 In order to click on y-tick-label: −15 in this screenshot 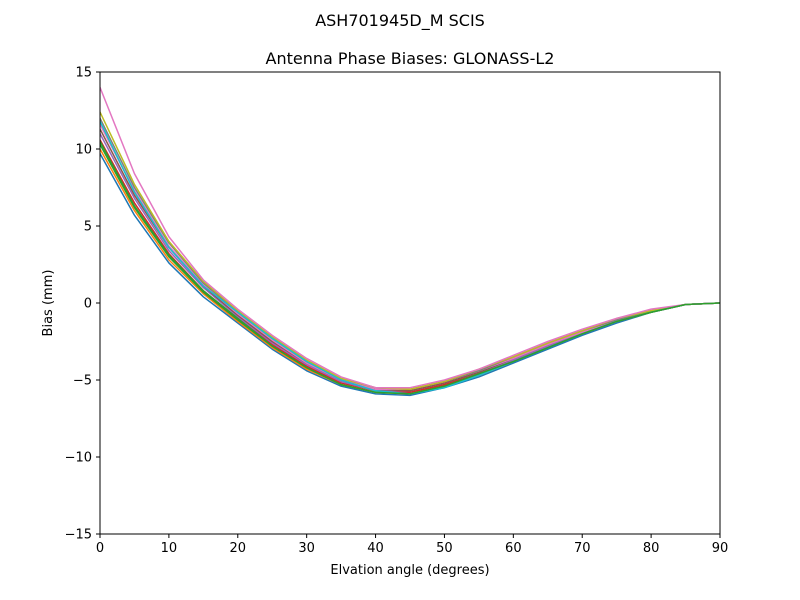, I will do `click(78, 535)`.